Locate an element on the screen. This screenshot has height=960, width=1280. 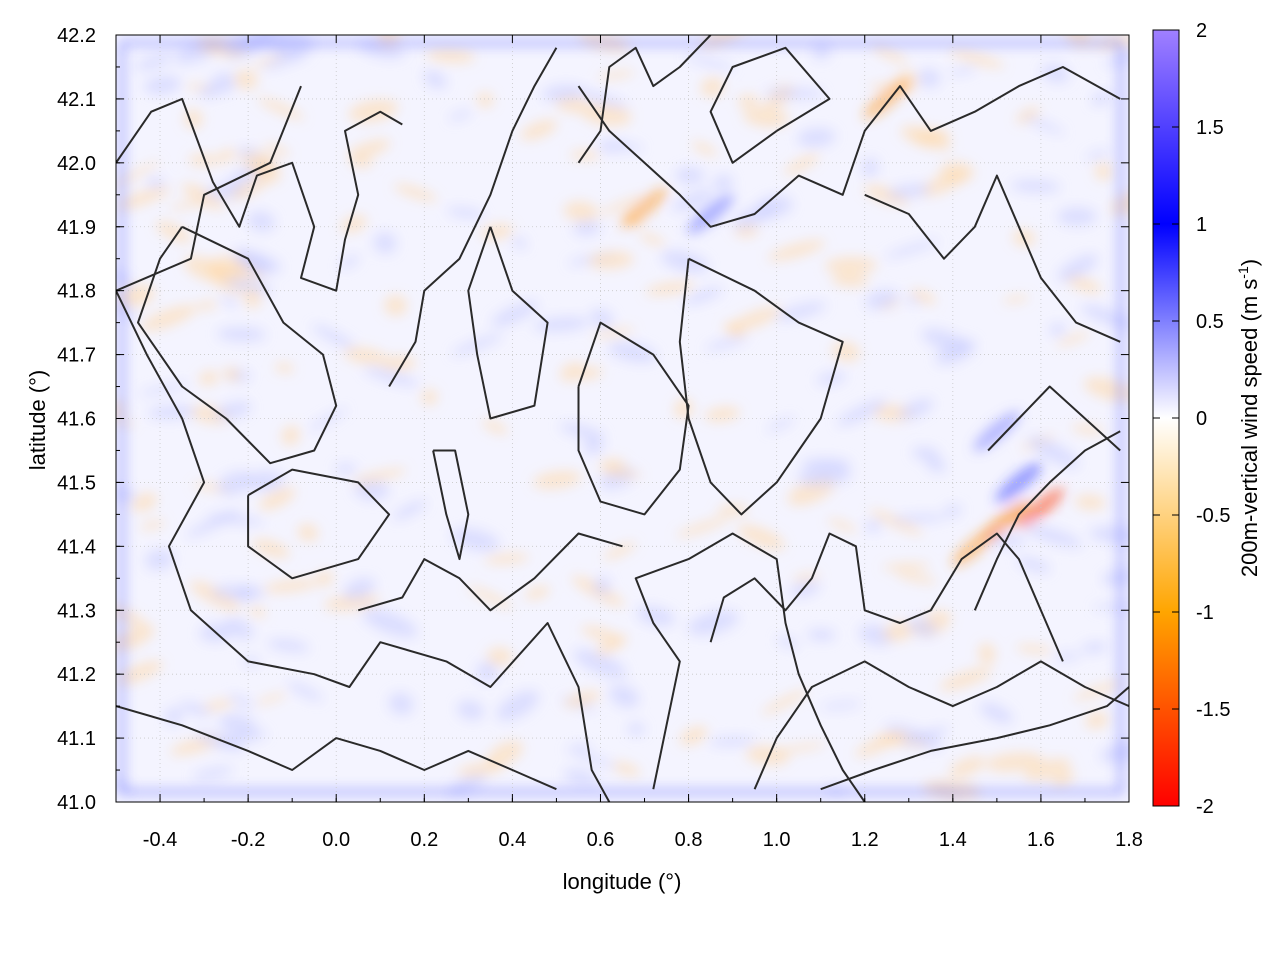
colorbar-tick-label: 1.5 is located at coordinates (1210, 128).